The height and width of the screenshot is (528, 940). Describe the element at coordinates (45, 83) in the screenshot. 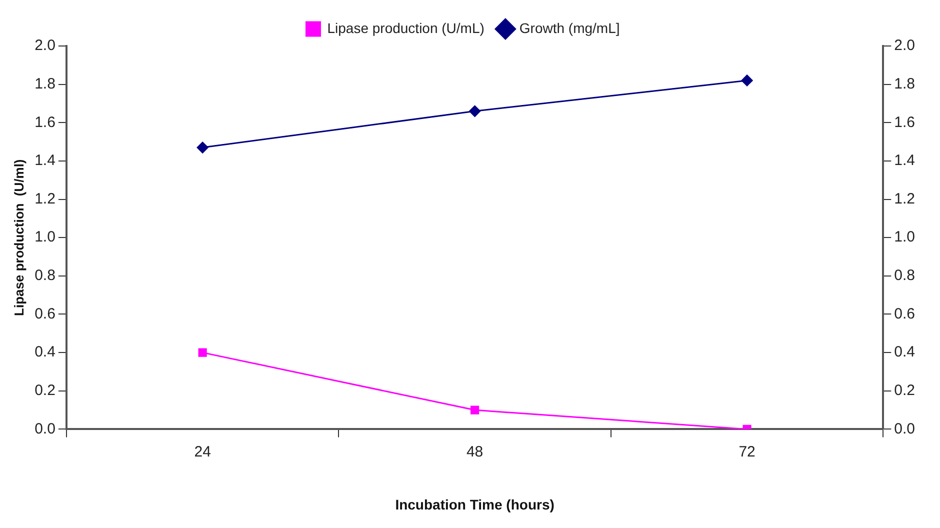

I see `y-tick-label: 1.8` at that location.